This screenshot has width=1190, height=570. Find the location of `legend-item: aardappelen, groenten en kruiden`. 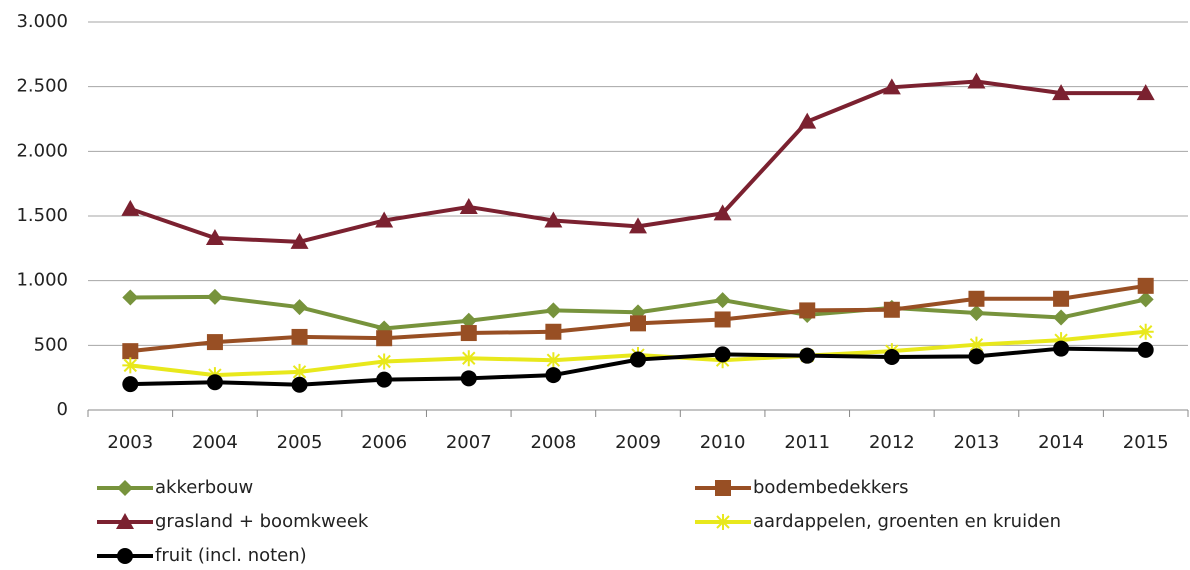

legend-item: aardappelen, groenten en kruiden is located at coordinates (878, 521).